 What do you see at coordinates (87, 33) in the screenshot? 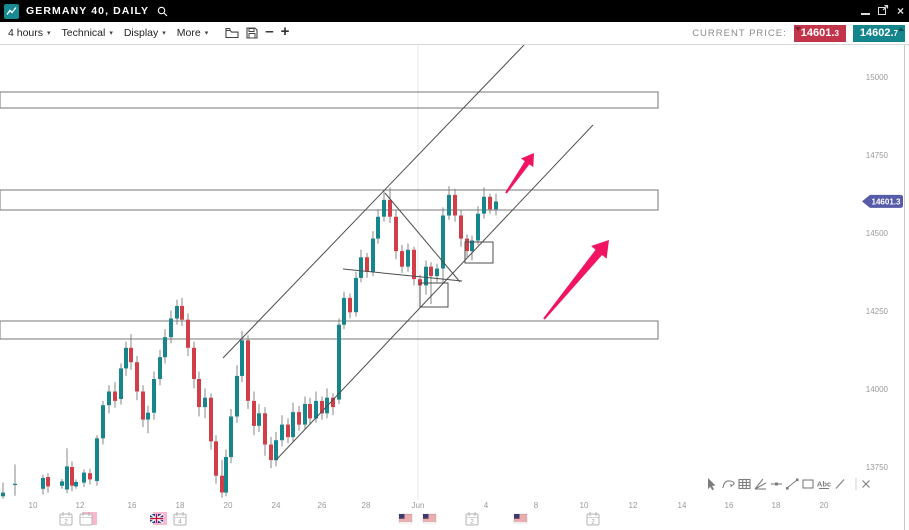
I see `technical-menu: Technical ▾` at bounding box center [87, 33].